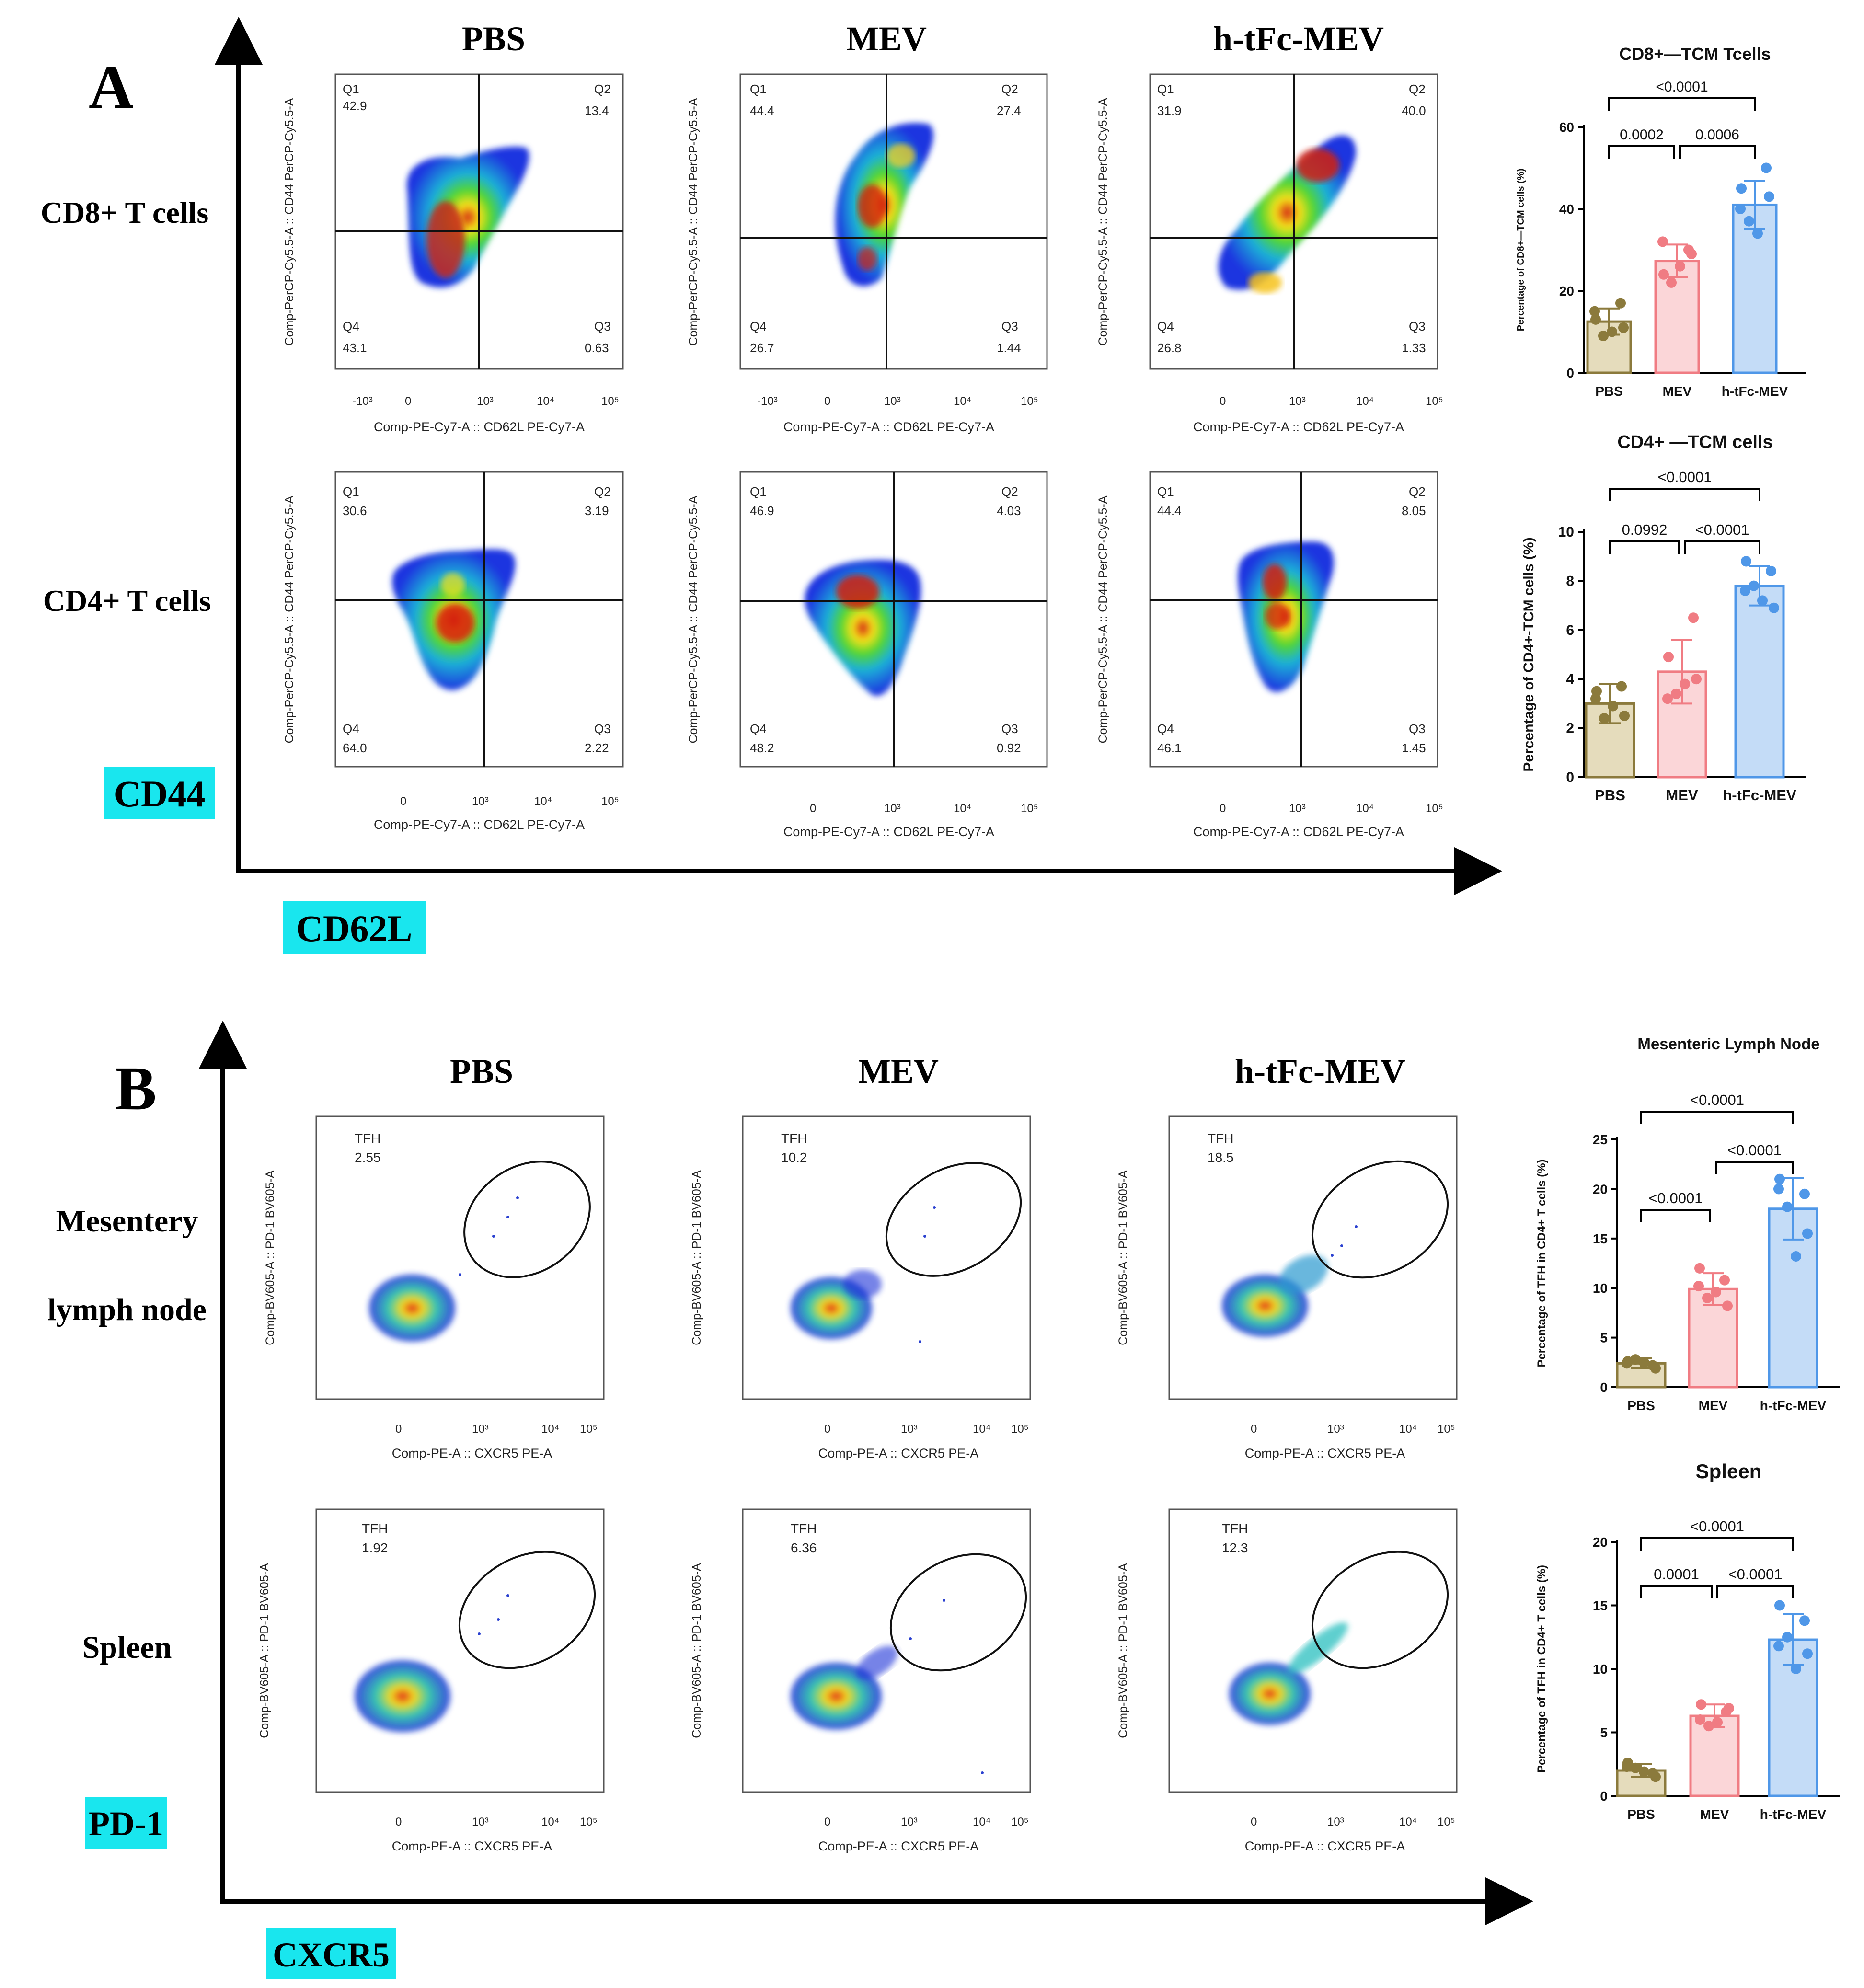 Image resolution: width=1864 pixels, height=1988 pixels. Describe the element at coordinates (1414, 348) in the screenshot. I see `q3-value: 1.33` at that location.